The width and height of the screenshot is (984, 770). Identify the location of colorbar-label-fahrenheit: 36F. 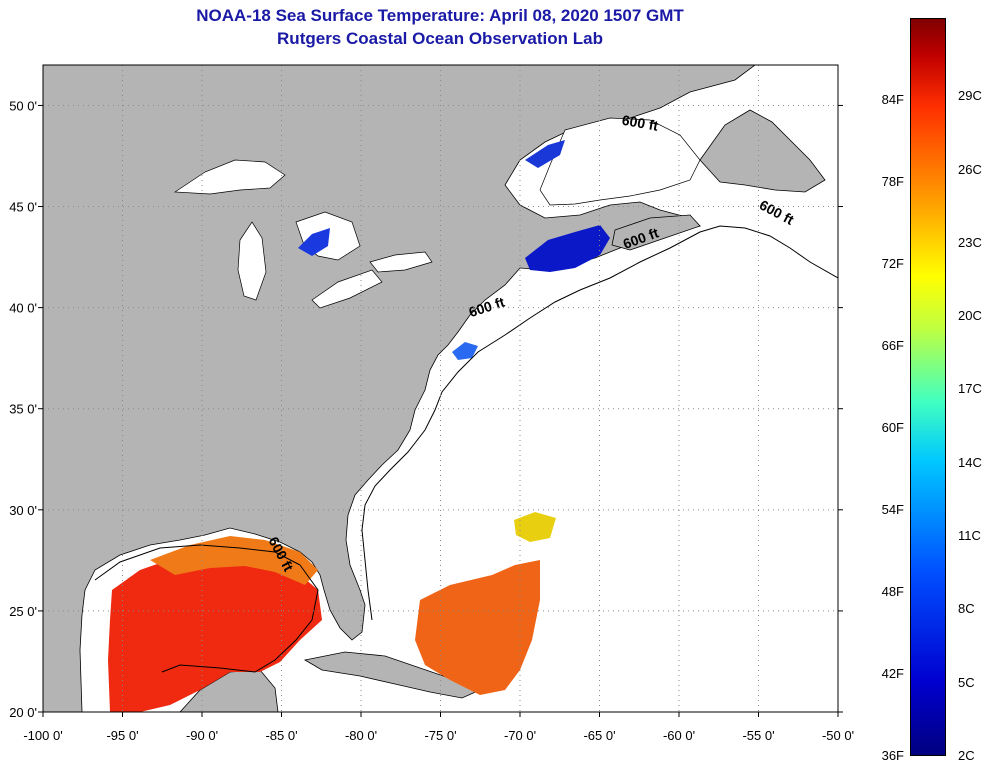
(892, 755).